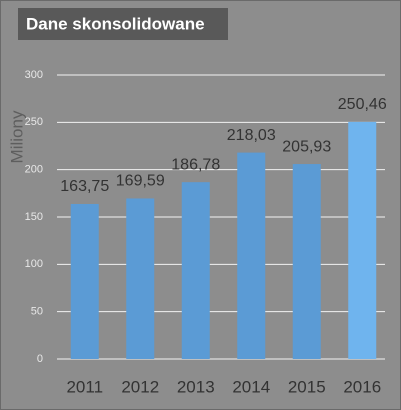 The width and height of the screenshot is (401, 410). Describe the element at coordinates (251, 135) in the screenshot. I see `value-label: 218,03` at that location.